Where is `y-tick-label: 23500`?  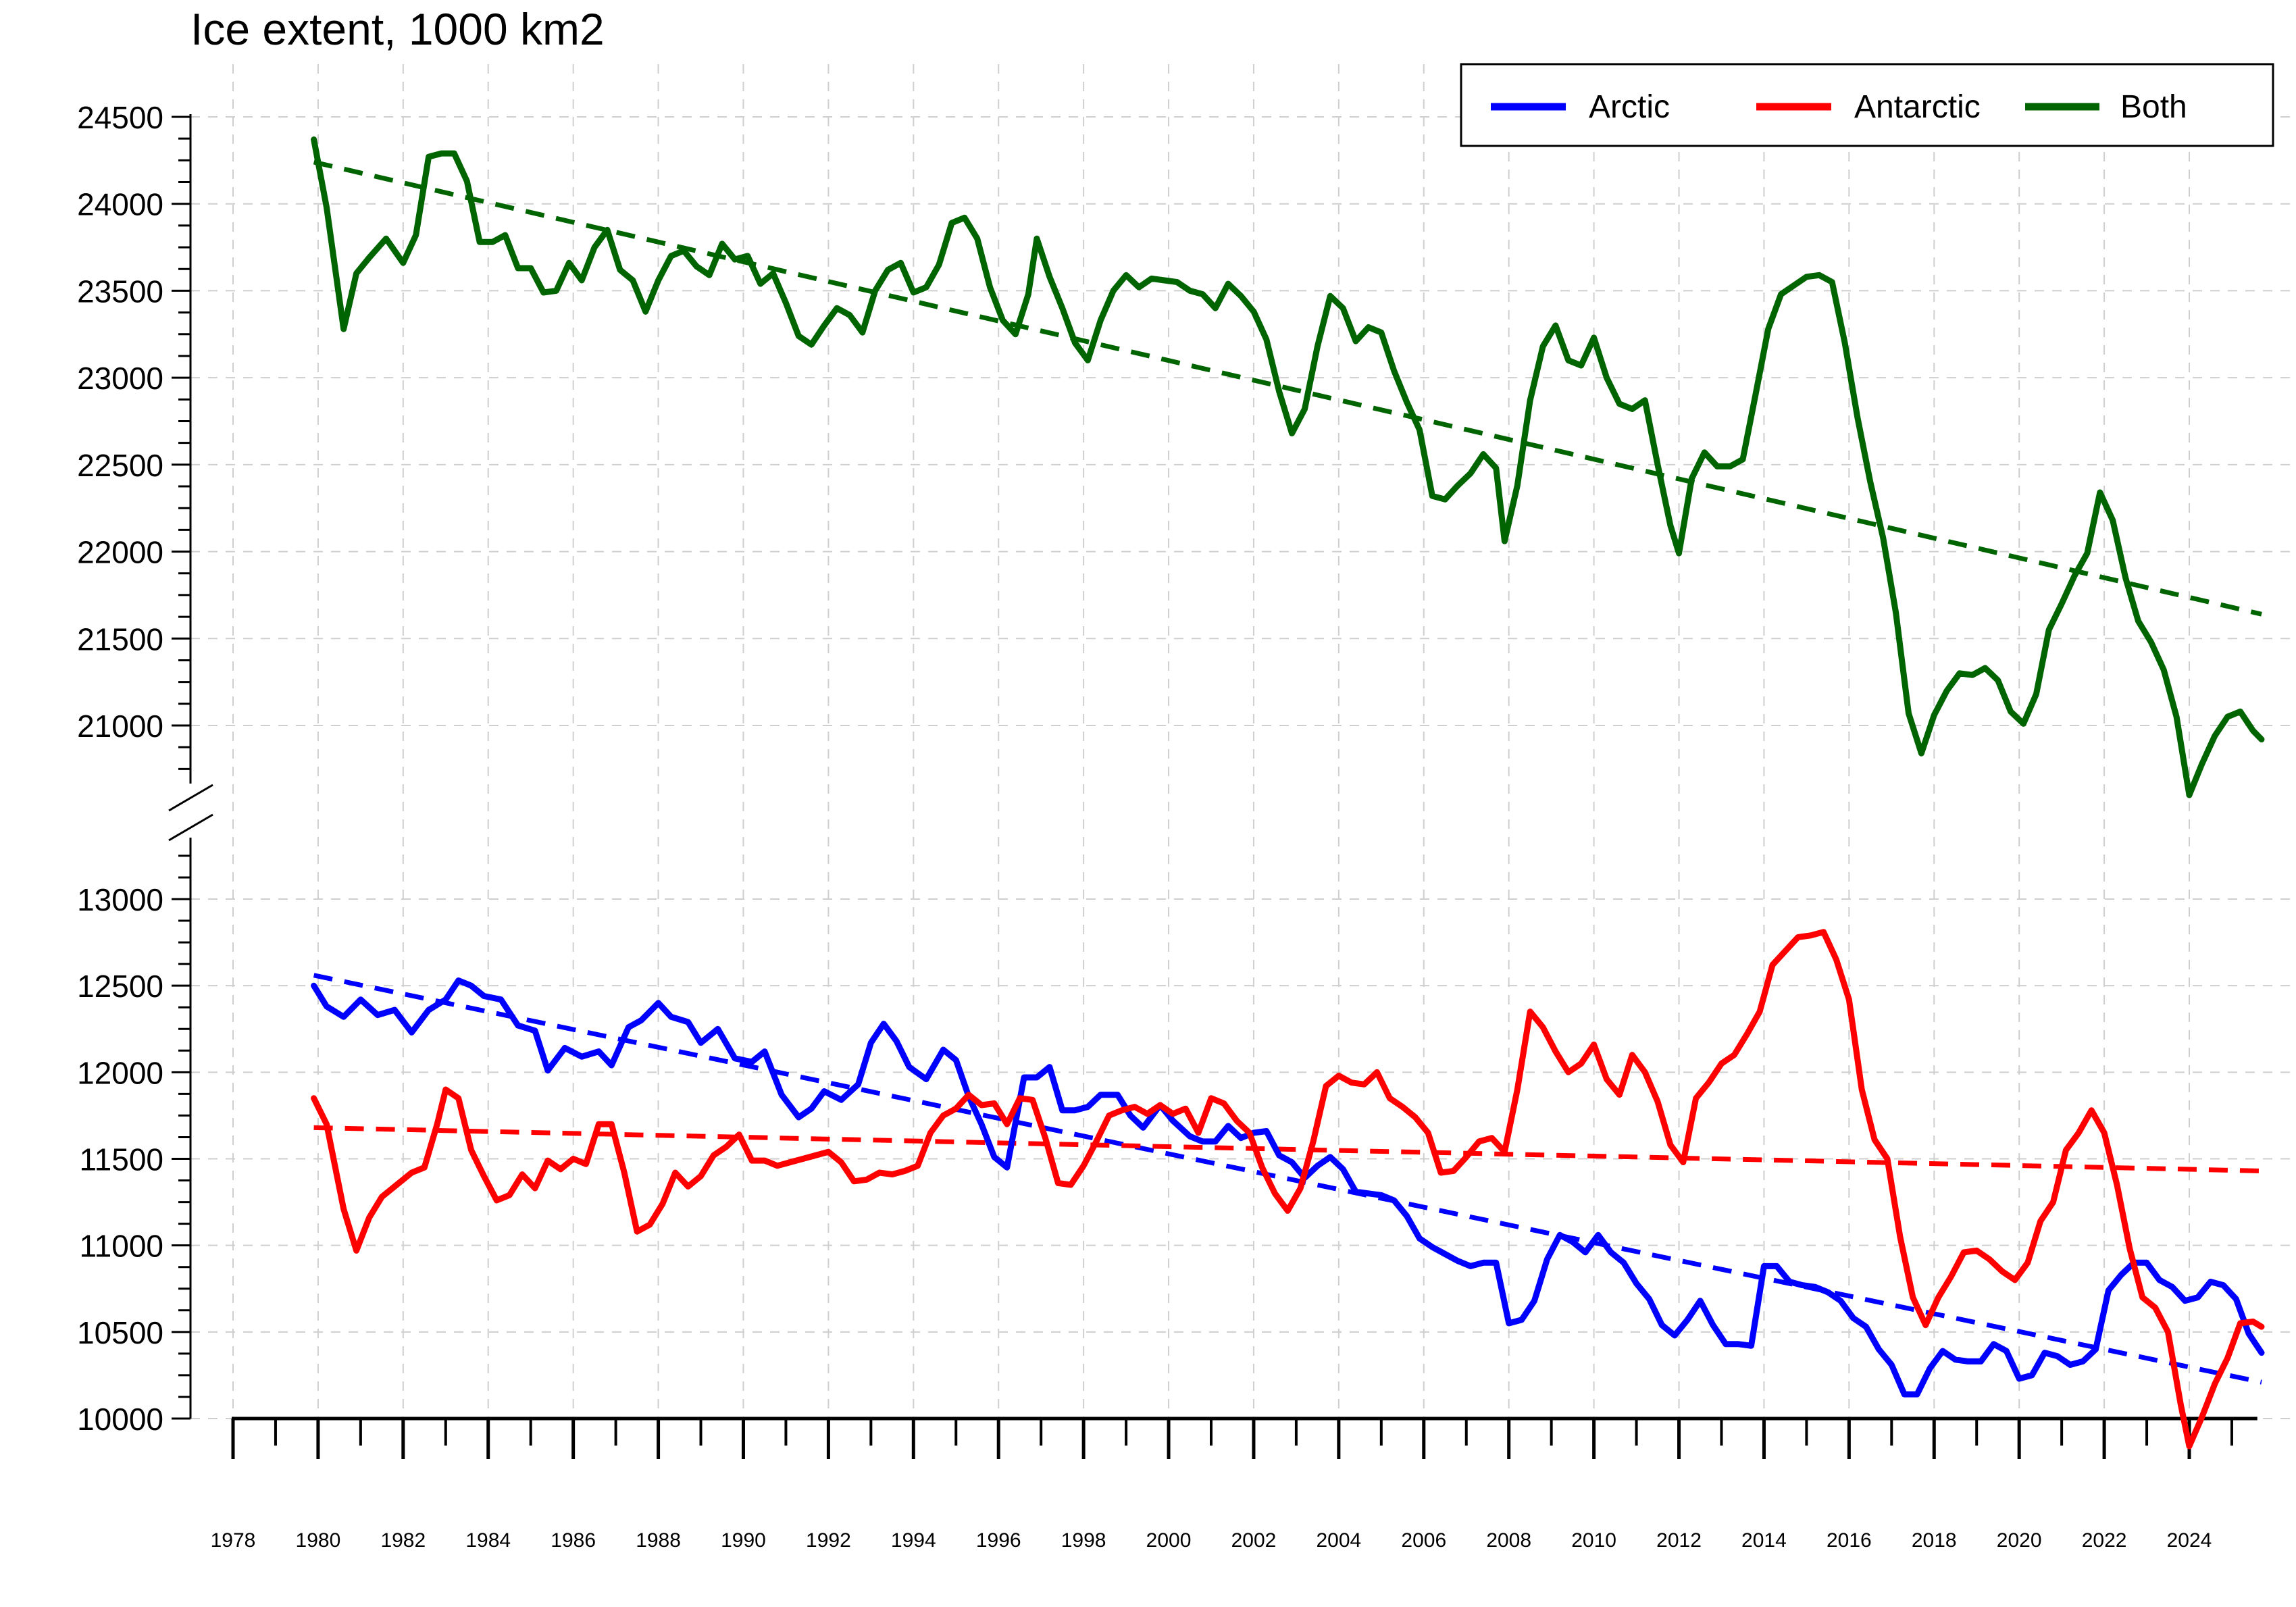 y-tick-label: 23500 is located at coordinates (120, 291).